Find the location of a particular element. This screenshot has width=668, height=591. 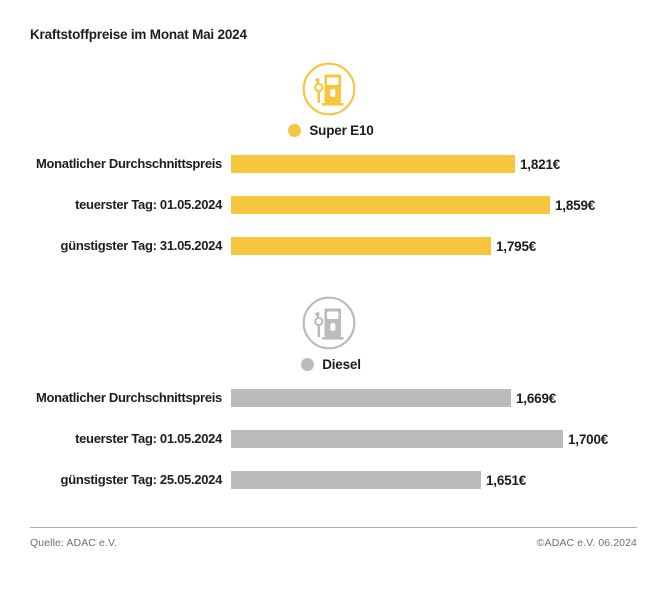

bar-row: günstigster Tag: 31.05.2024 1,795€ is located at coordinates (334, 246).